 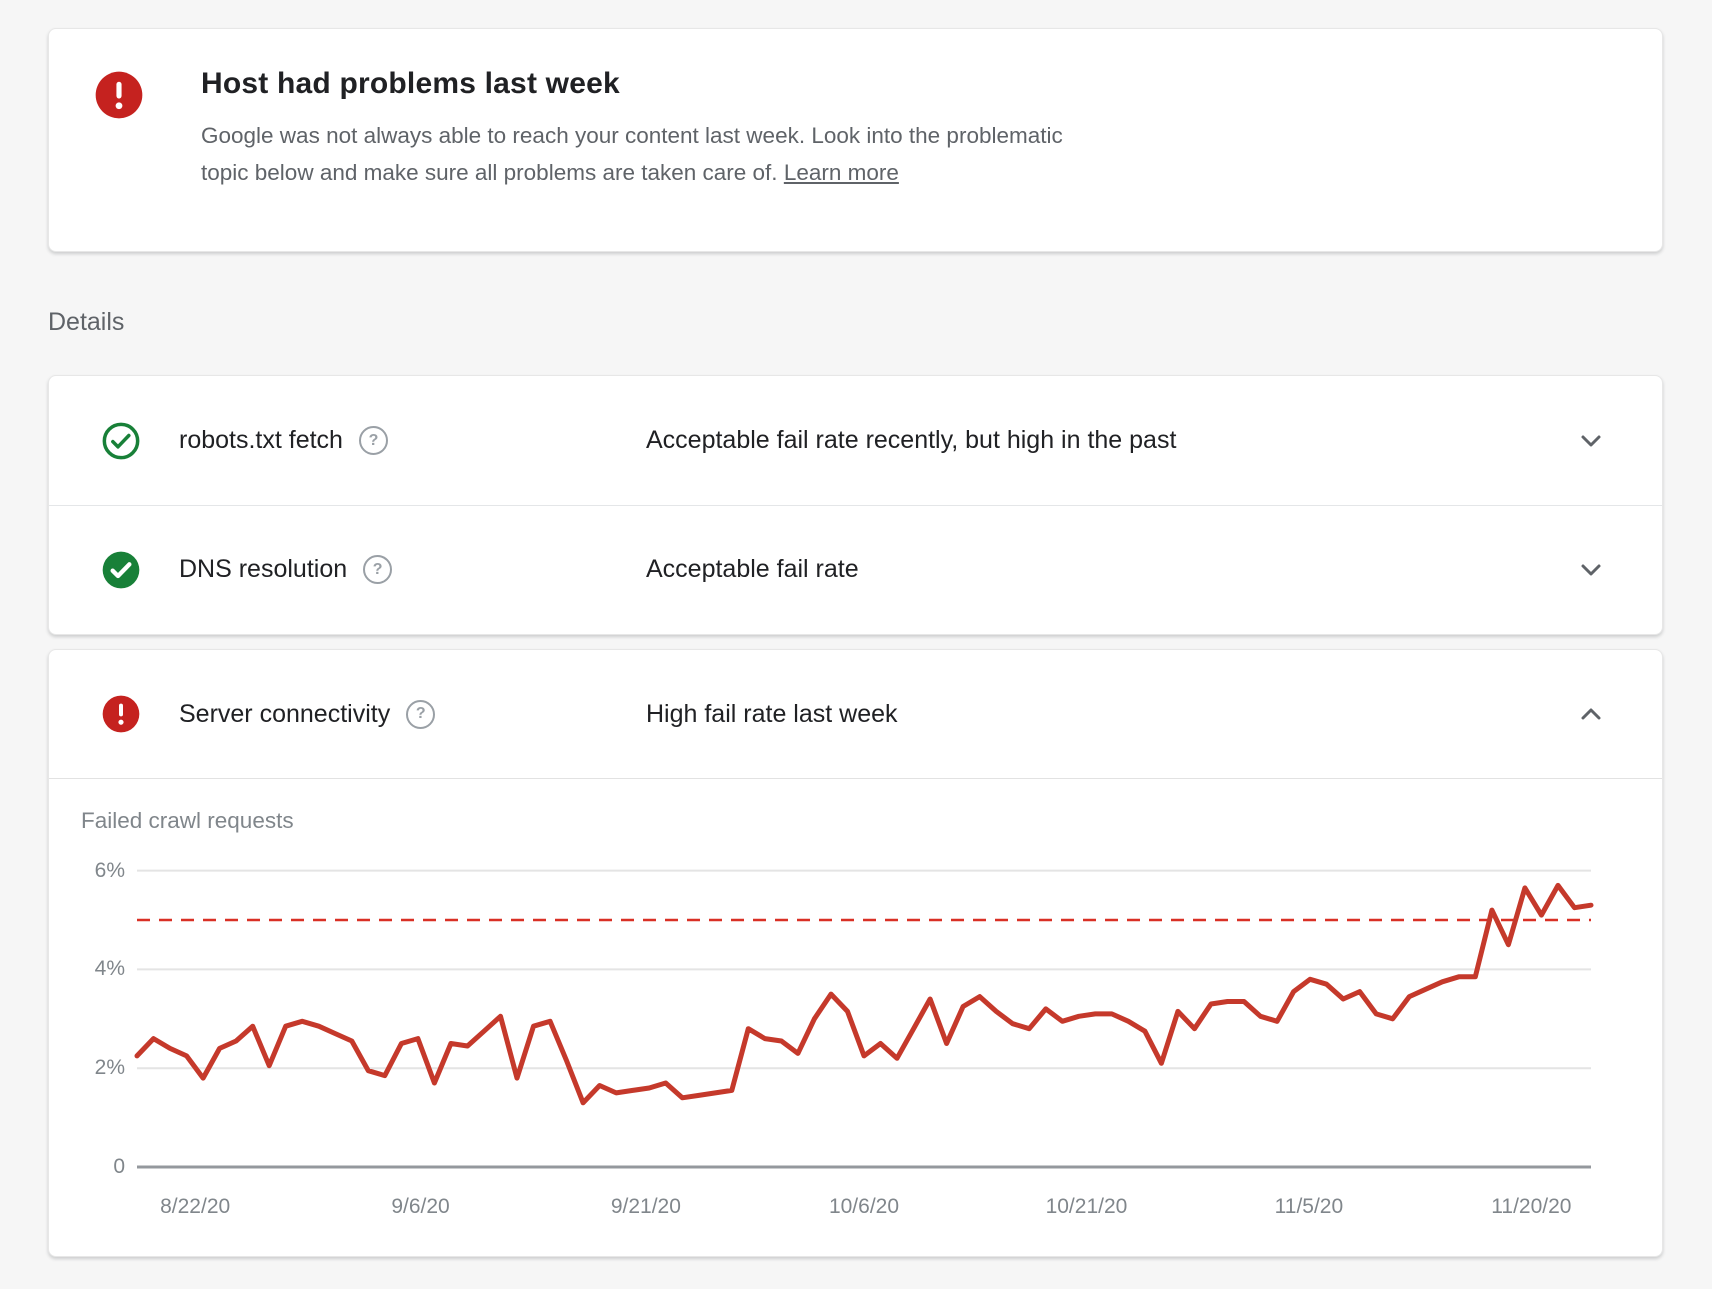 What do you see at coordinates (263, 569) in the screenshot?
I see `row-label: DNS resolution` at bounding box center [263, 569].